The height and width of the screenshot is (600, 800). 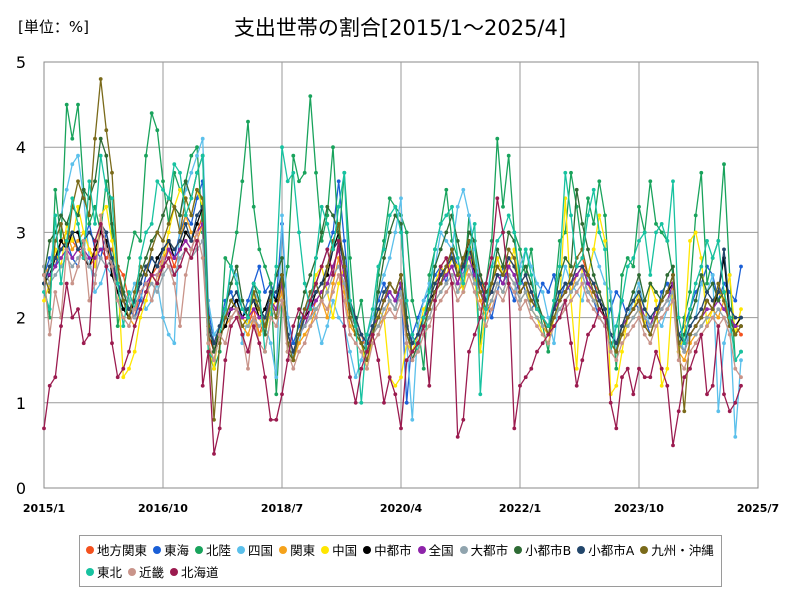 I want to click on legend-item: 関東, so click(x=297, y=551).